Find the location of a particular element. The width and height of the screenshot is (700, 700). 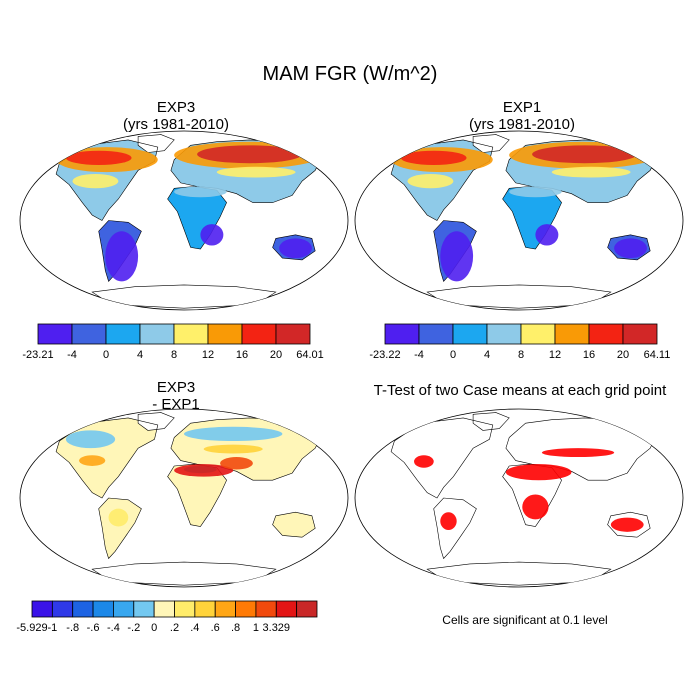

colorbar-exp3: -23.21 -4 0 4 8 12 16 20 64.01 is located at coordinates (173, 342).